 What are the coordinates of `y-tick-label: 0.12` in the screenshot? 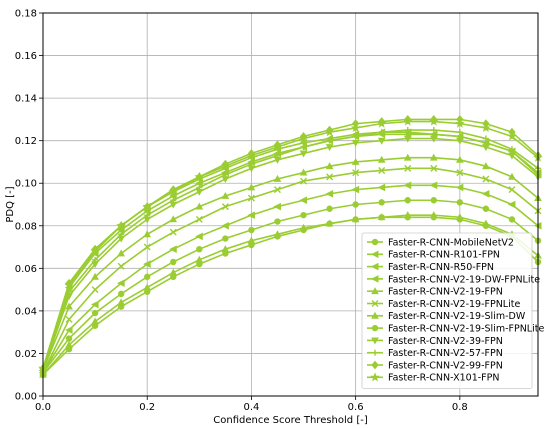 It's located at (26, 141).